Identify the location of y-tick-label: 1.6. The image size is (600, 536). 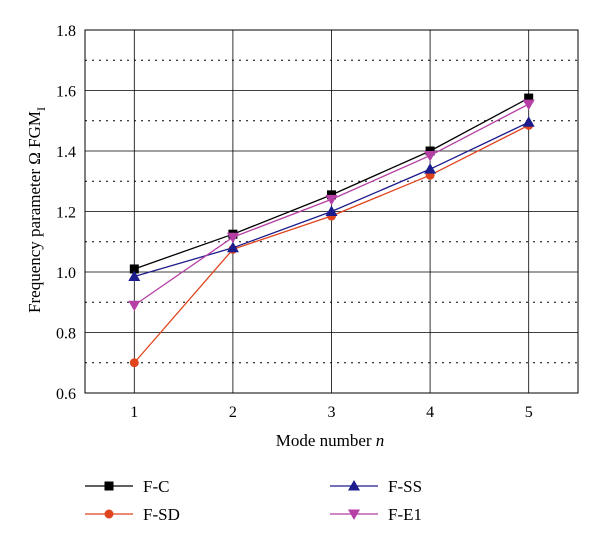
(66, 92).